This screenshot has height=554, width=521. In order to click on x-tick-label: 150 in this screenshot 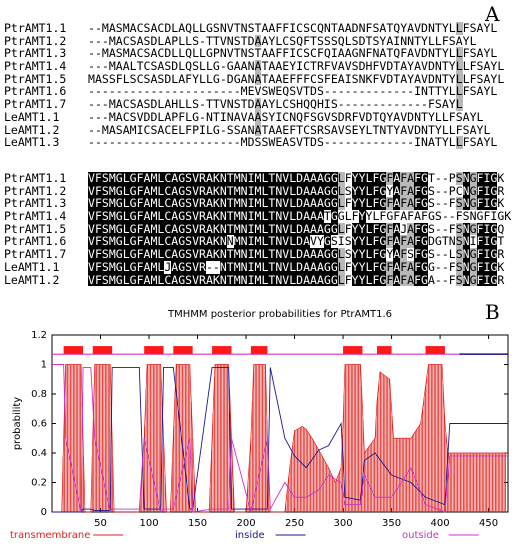, I will do `click(197, 523)`.